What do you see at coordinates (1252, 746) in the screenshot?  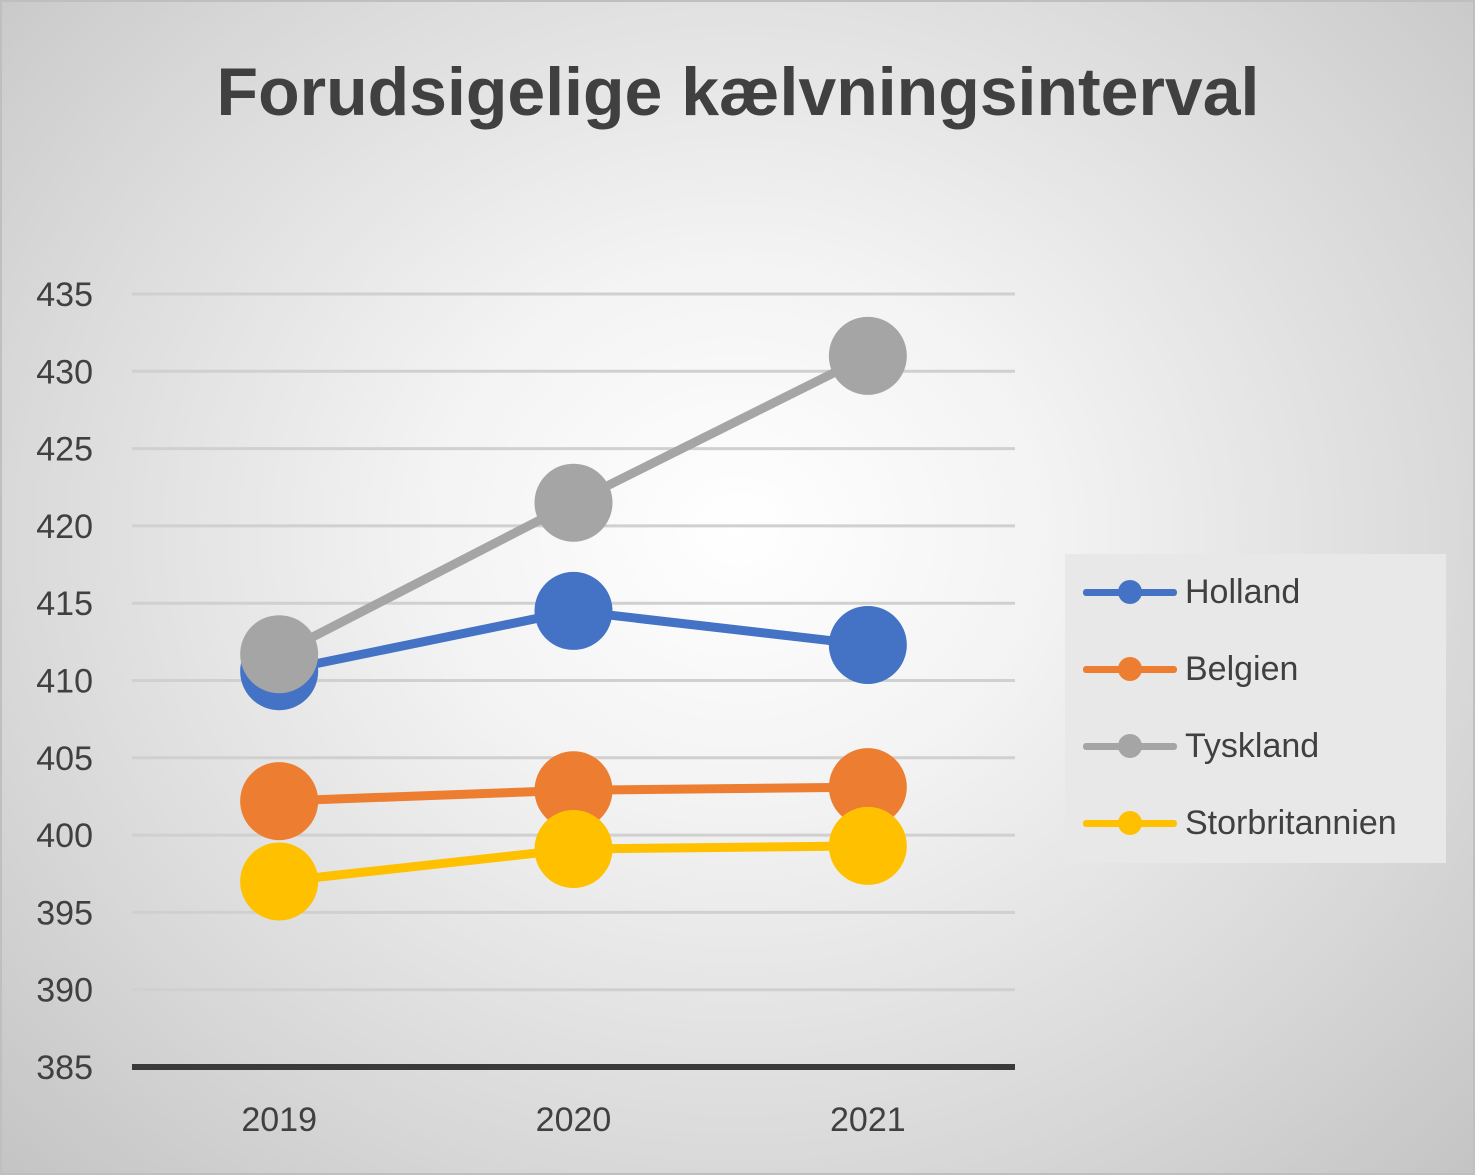 I see `legend-label: Tyskland` at bounding box center [1252, 746].